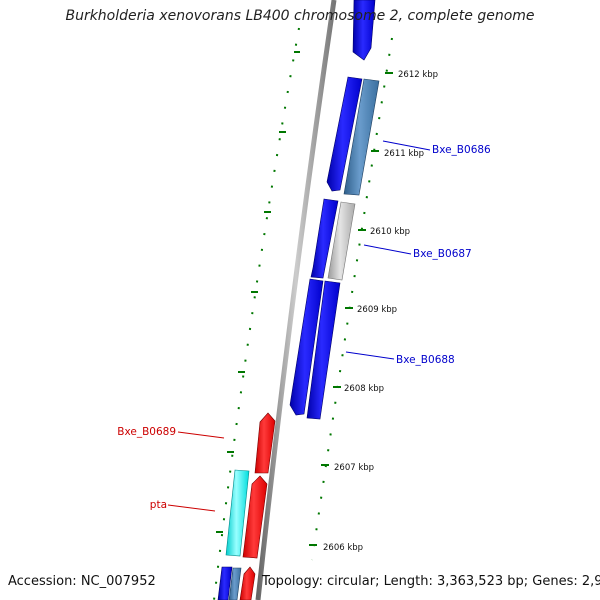 The height and width of the screenshot is (600, 600). I want to click on gene-label-bxe-b0688: Bxe_B0688, so click(425, 360).